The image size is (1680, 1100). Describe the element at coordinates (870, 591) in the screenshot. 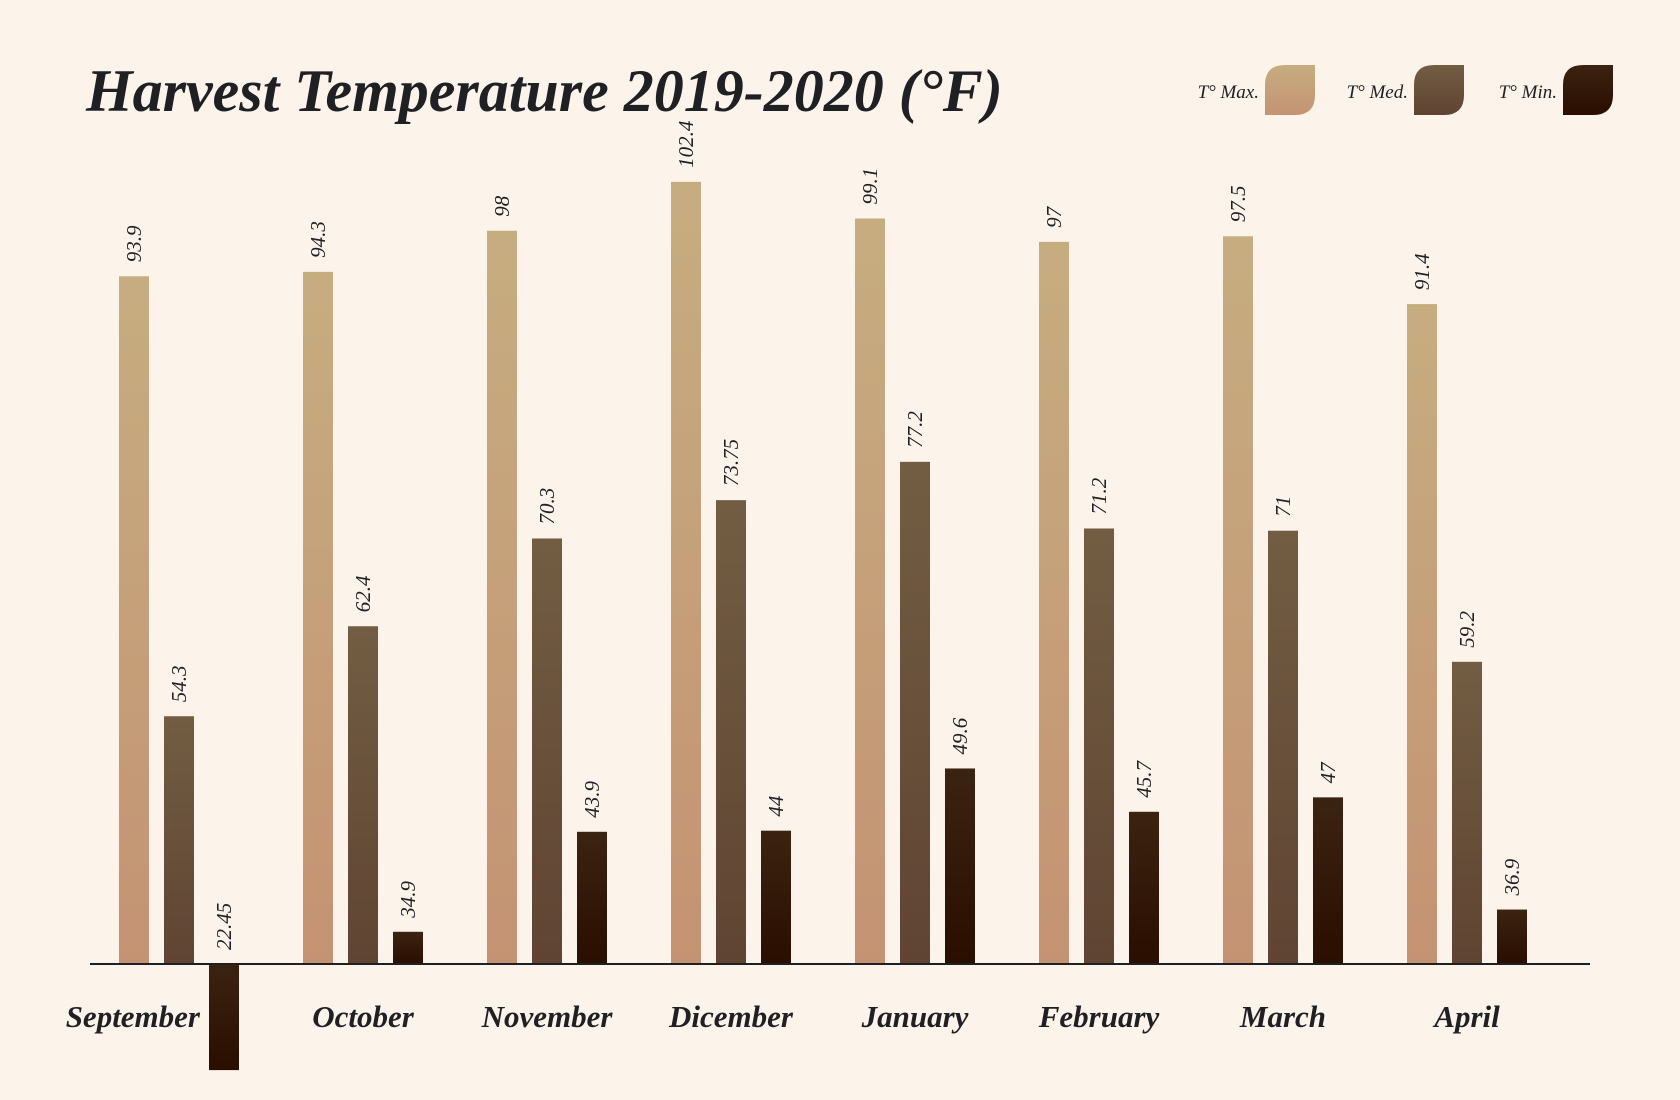

I see `bar-january-max` at that location.